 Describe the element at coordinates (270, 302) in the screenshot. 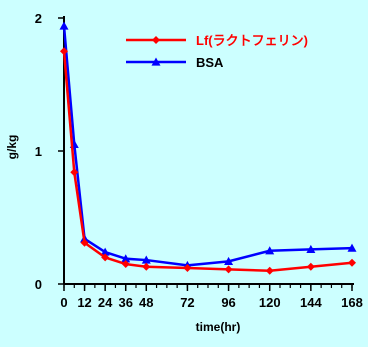

I see `x-tick-label: 120` at that location.